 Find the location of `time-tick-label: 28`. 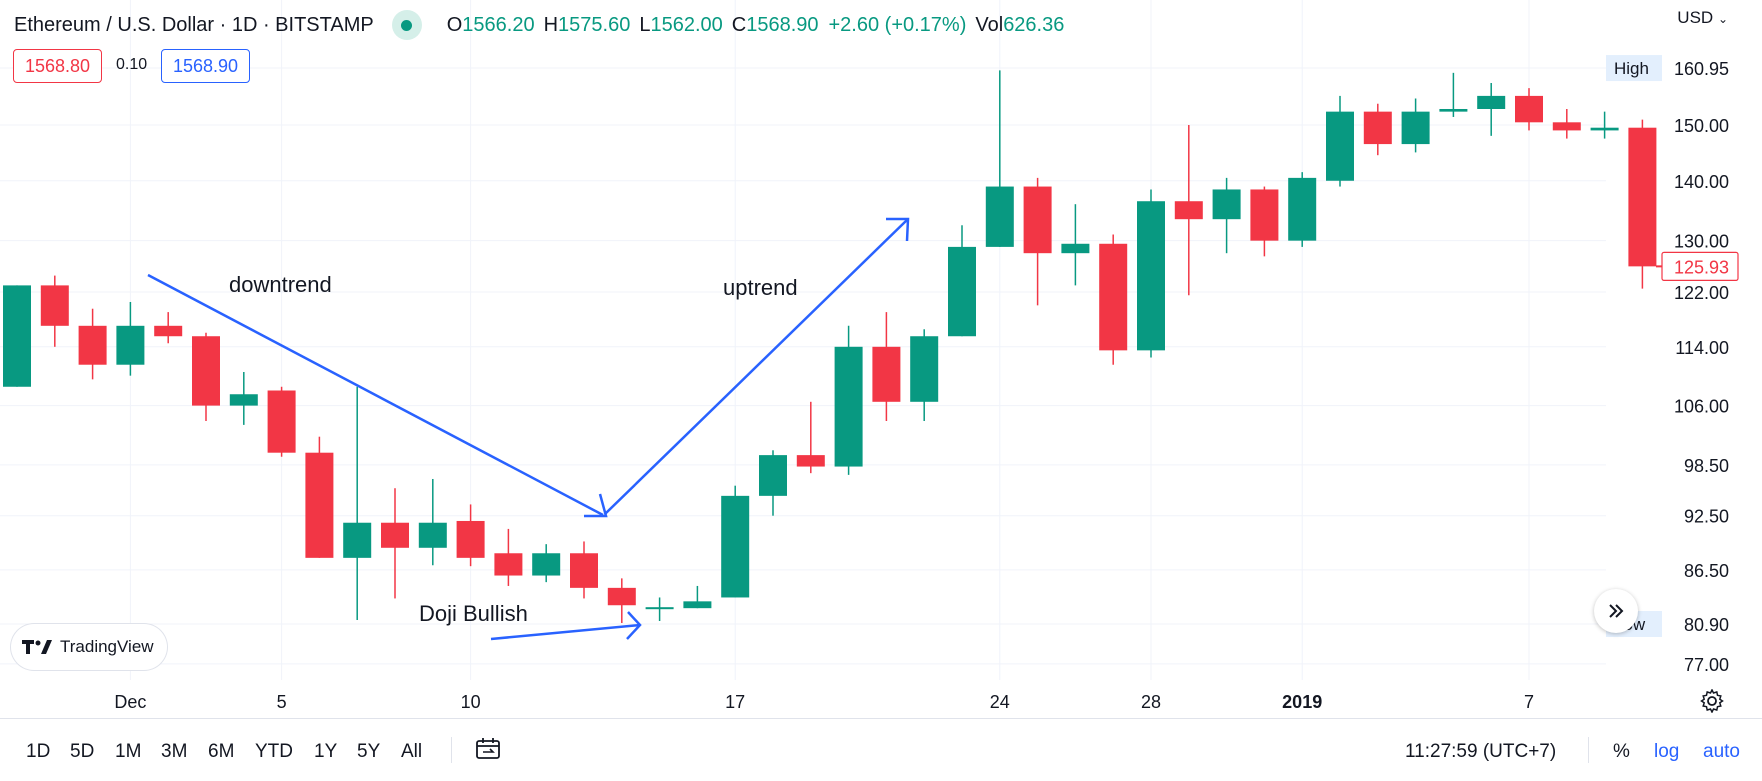

time-tick-label: 28 is located at coordinates (1151, 702).